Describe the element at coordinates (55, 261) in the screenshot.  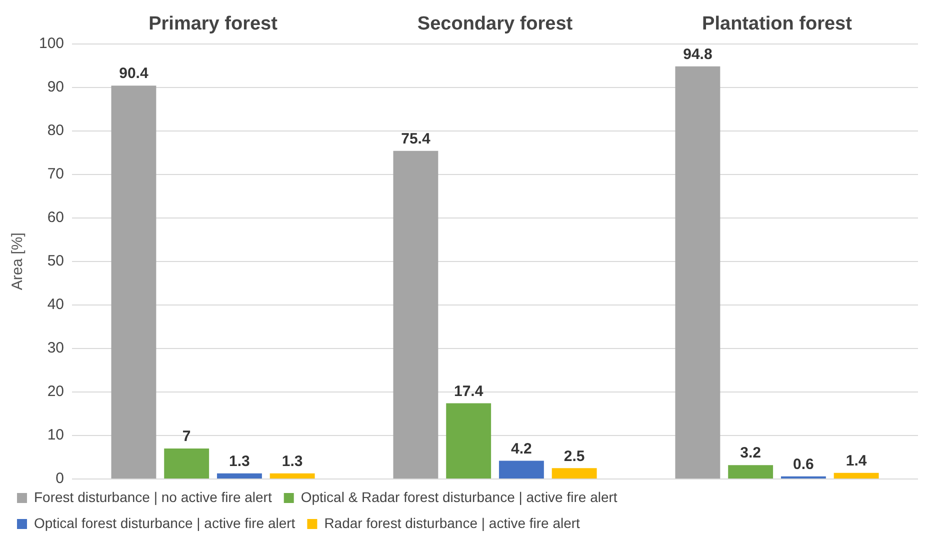
I see `y-tick-label: 50` at that location.